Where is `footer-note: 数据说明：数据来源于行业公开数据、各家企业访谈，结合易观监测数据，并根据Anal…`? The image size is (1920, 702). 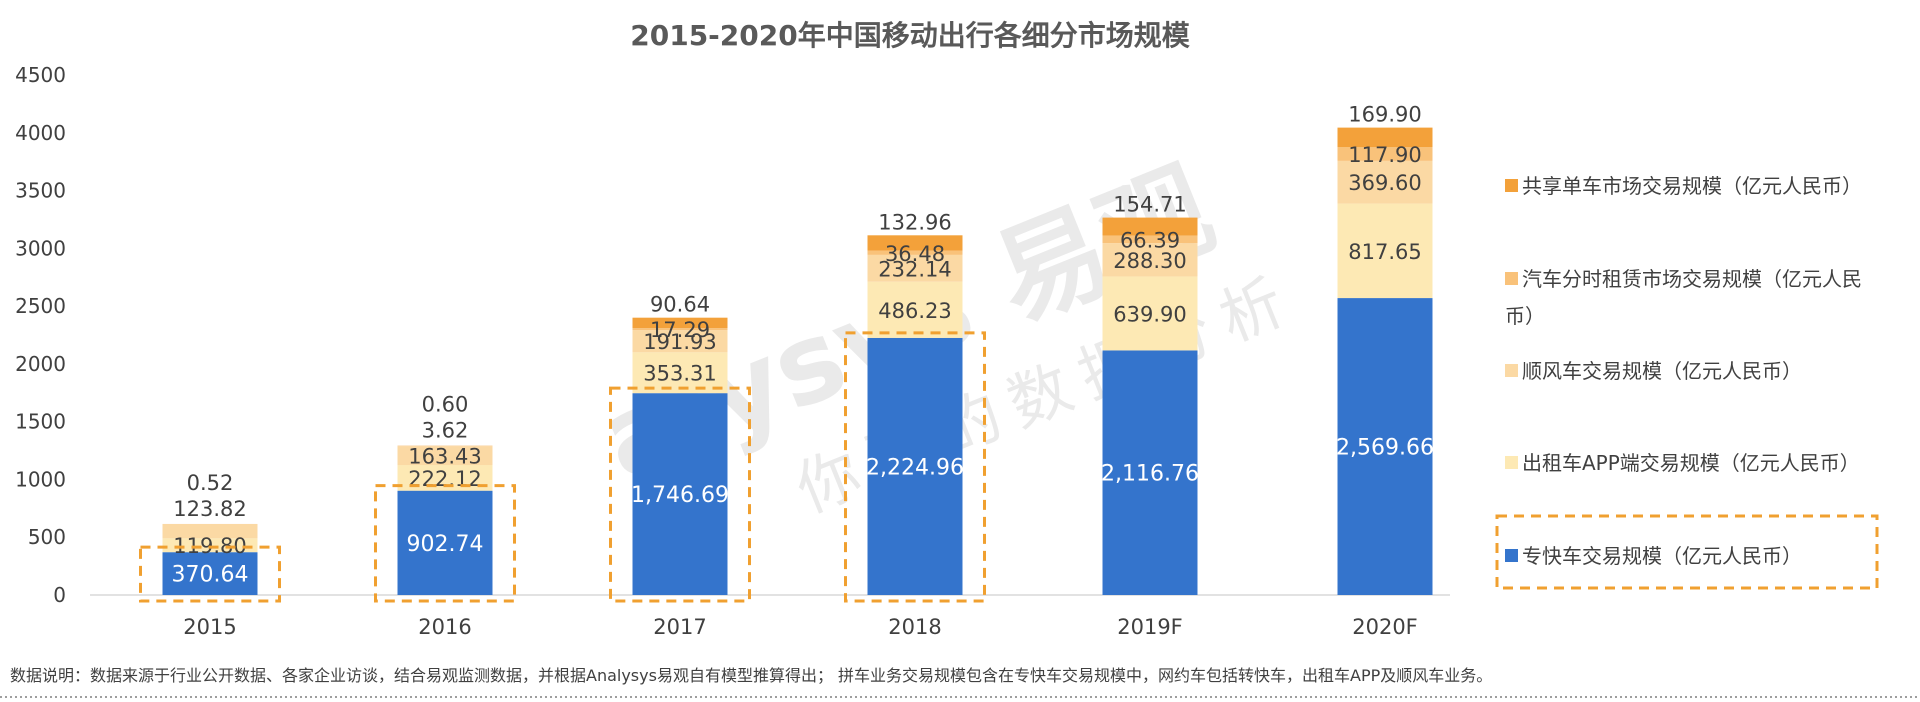 footer-note: 数据说明：数据来源于行业公开数据、各家企业访谈，结合易观监测数据，并根据Anal… is located at coordinates (751, 675).